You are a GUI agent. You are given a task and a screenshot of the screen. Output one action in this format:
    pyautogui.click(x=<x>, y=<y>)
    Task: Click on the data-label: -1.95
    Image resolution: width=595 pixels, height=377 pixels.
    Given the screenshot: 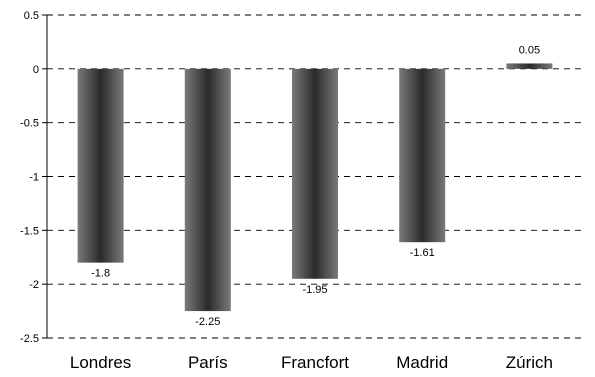 What is the action you would take?
    pyautogui.click(x=314, y=290)
    